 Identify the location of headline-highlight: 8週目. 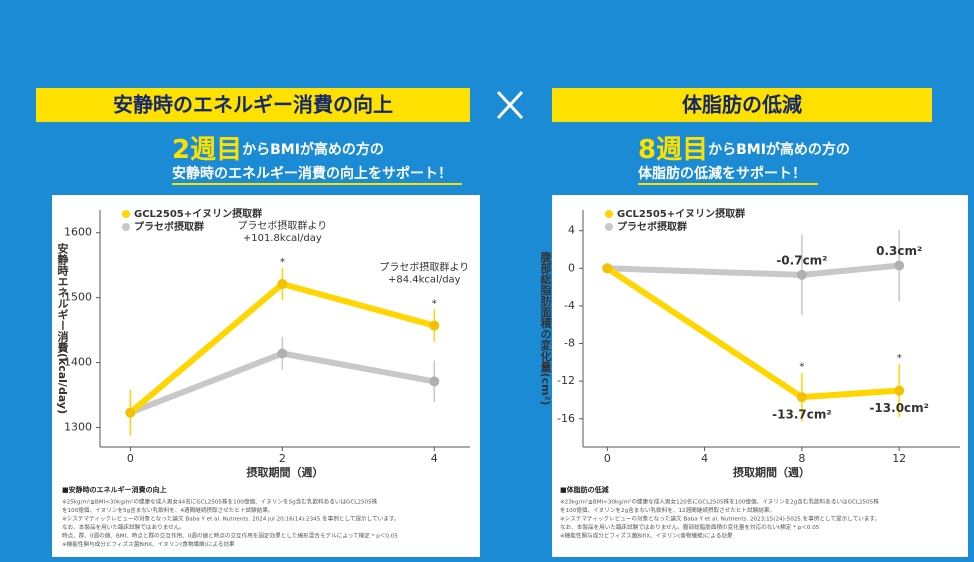
(673, 150).